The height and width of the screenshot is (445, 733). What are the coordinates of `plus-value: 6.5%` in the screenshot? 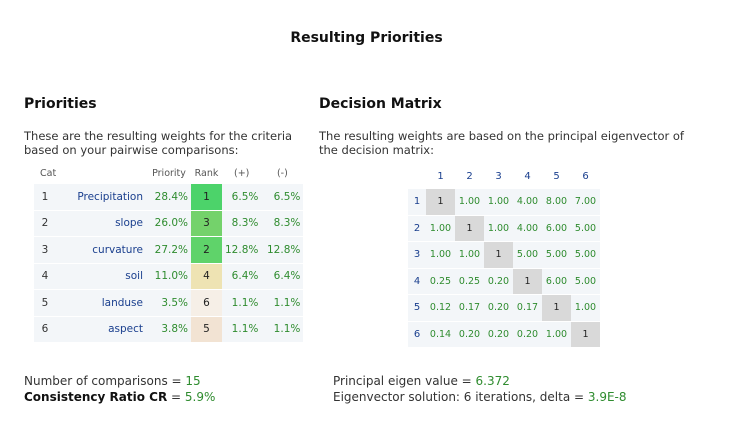 It's located at (242, 196).